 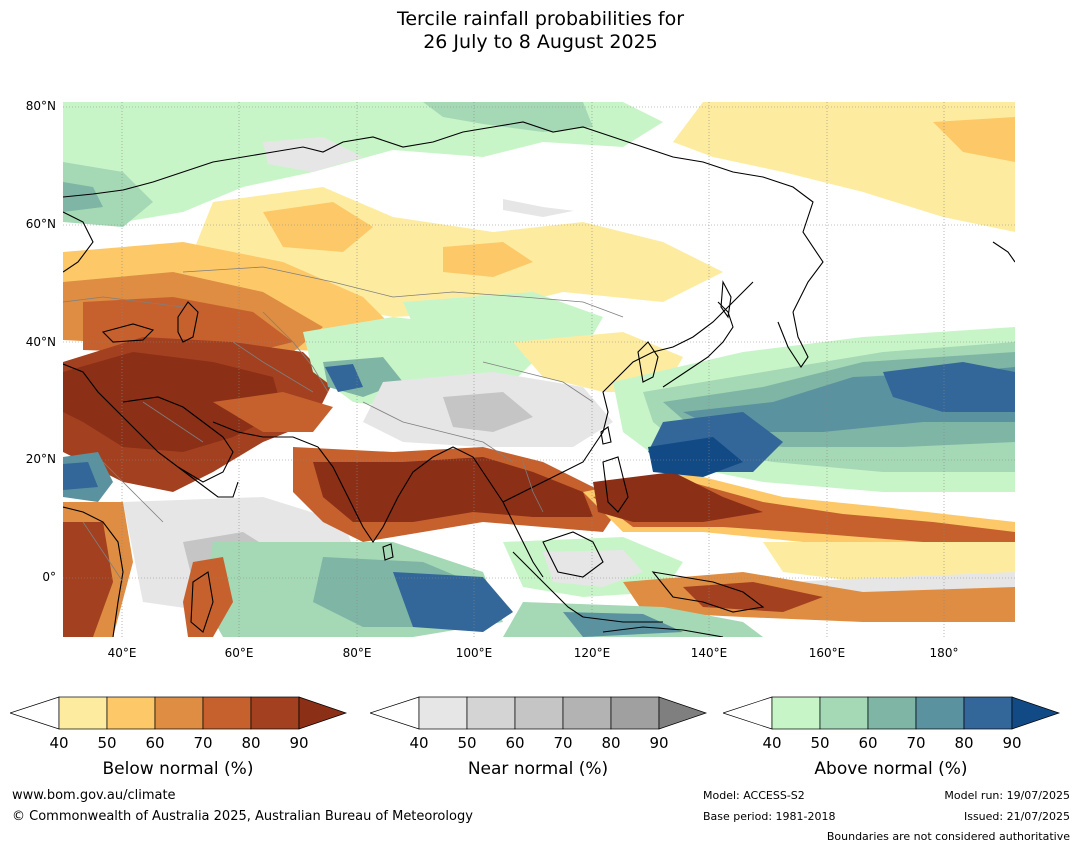 I want to click on legend-above-tick: 80, so click(x=964, y=743).